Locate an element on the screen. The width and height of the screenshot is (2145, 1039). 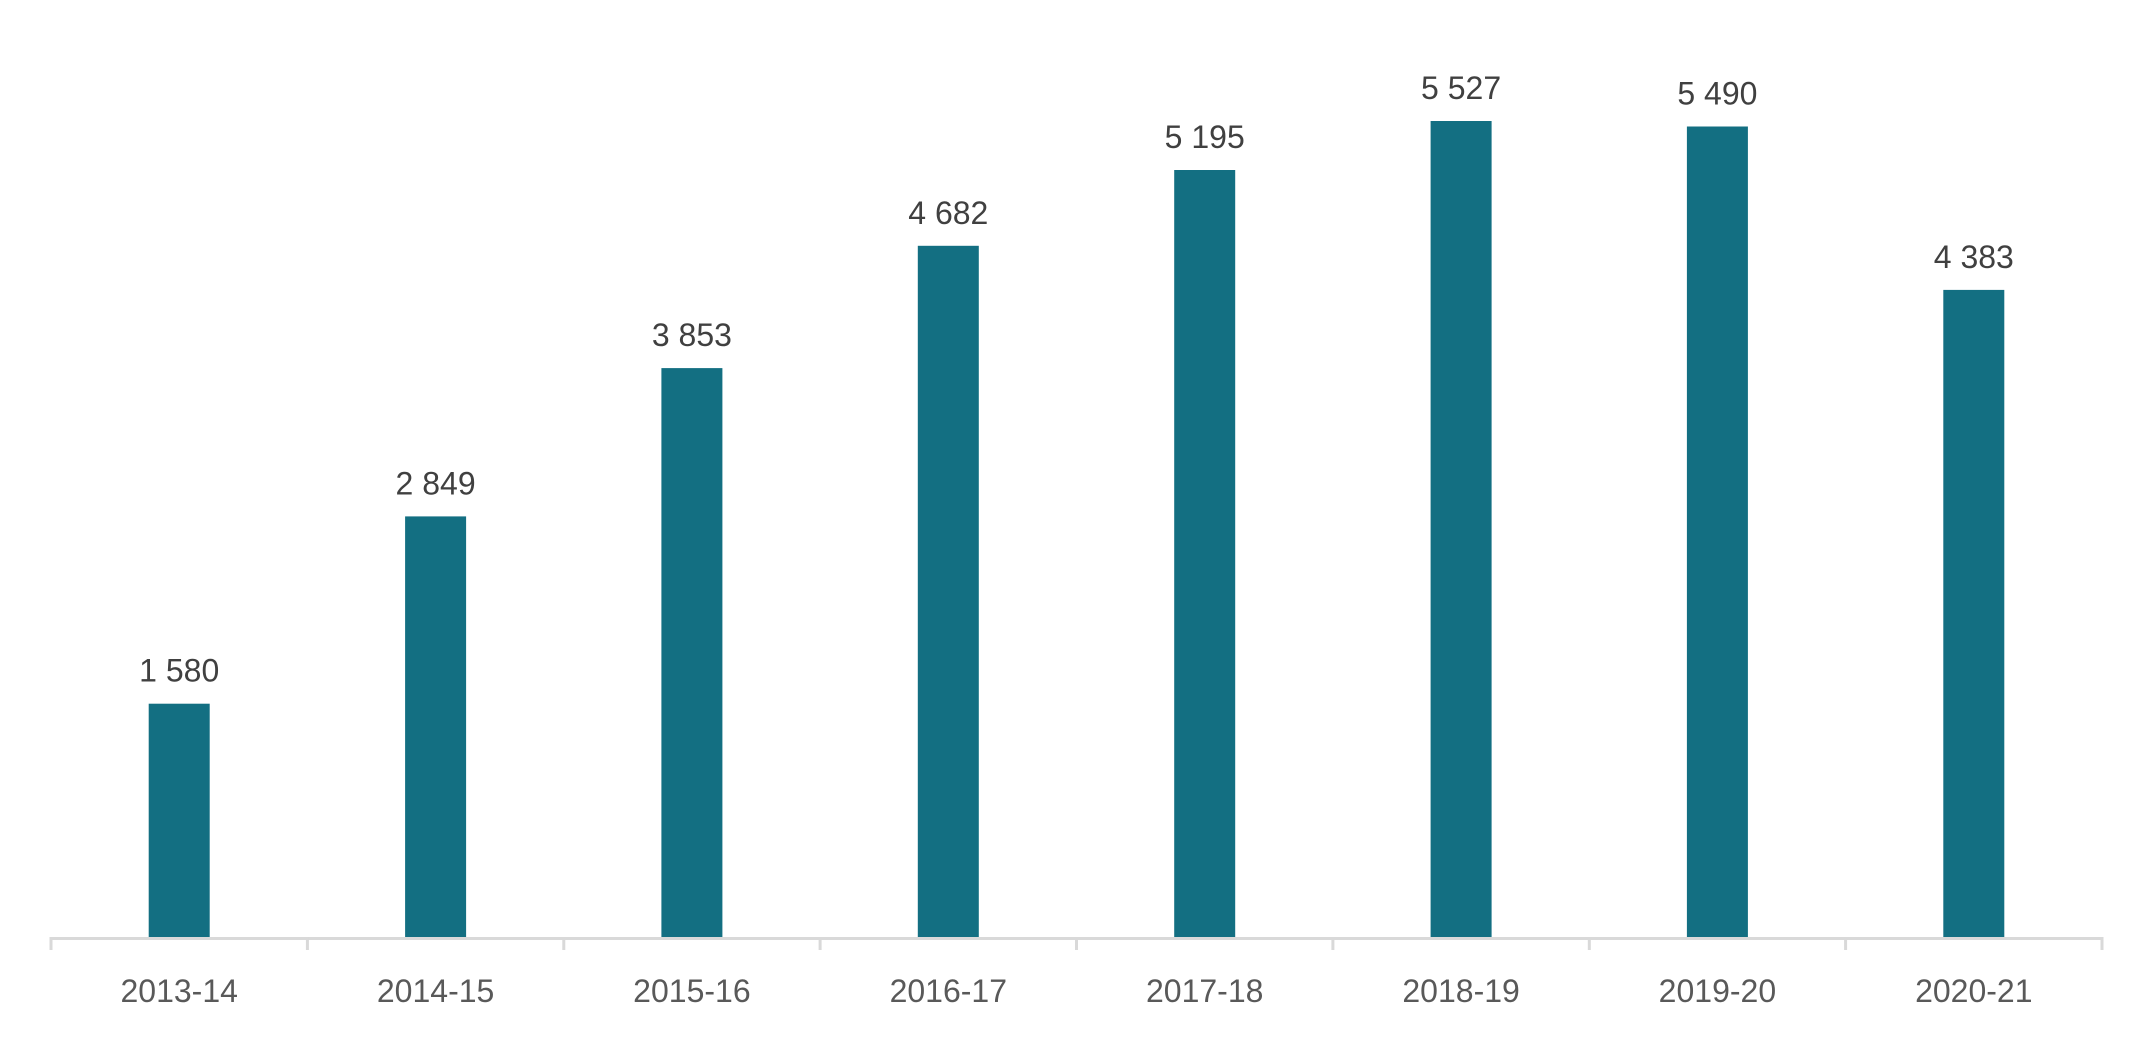
x-tick-label-2018-19: 2018-19 is located at coordinates (1460, 991).